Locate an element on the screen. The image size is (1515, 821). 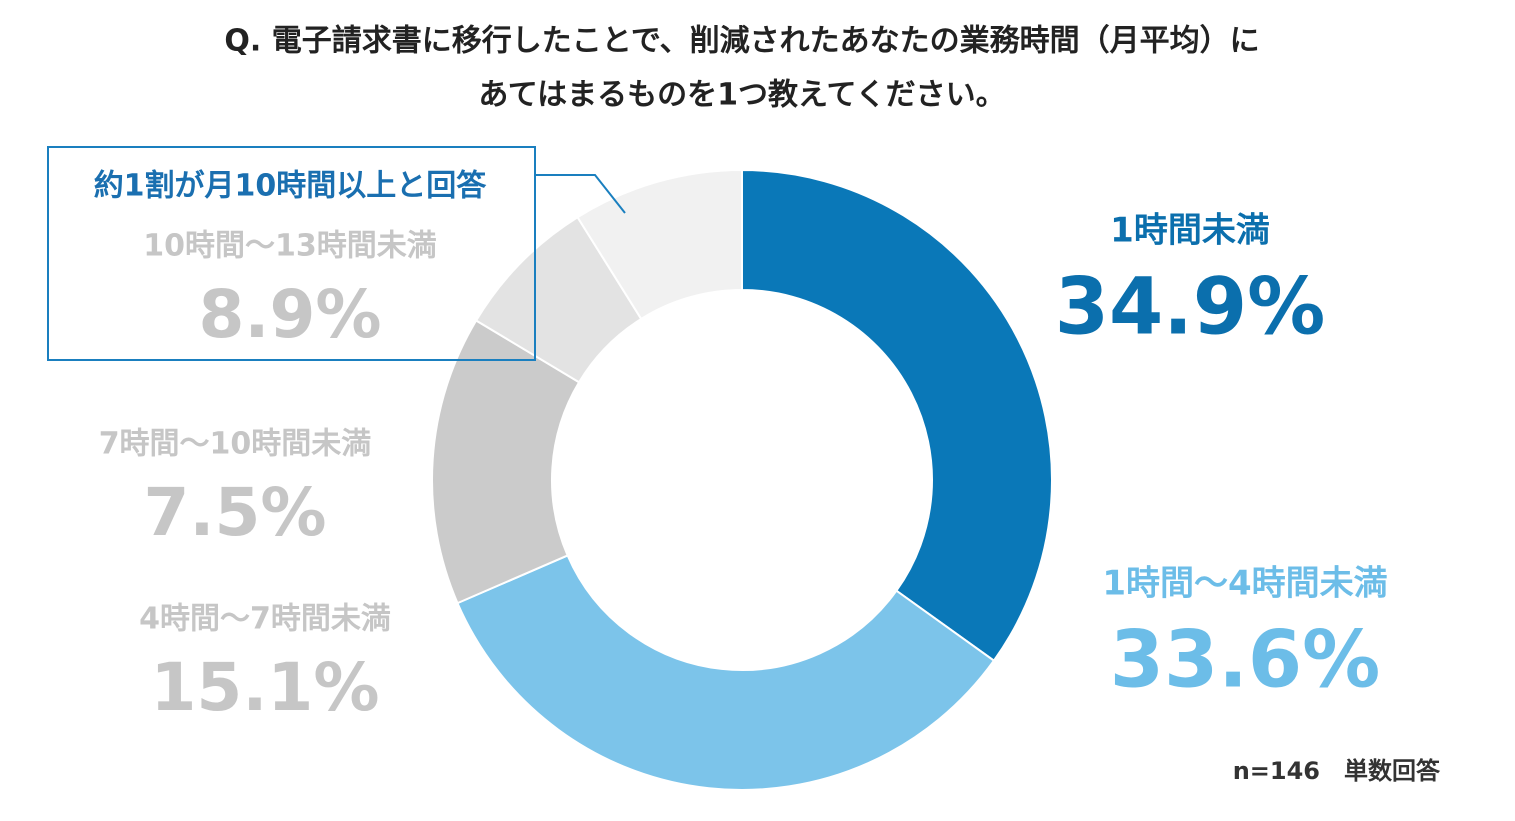
category-label: 1時間未満 is located at coordinates (1190, 231).